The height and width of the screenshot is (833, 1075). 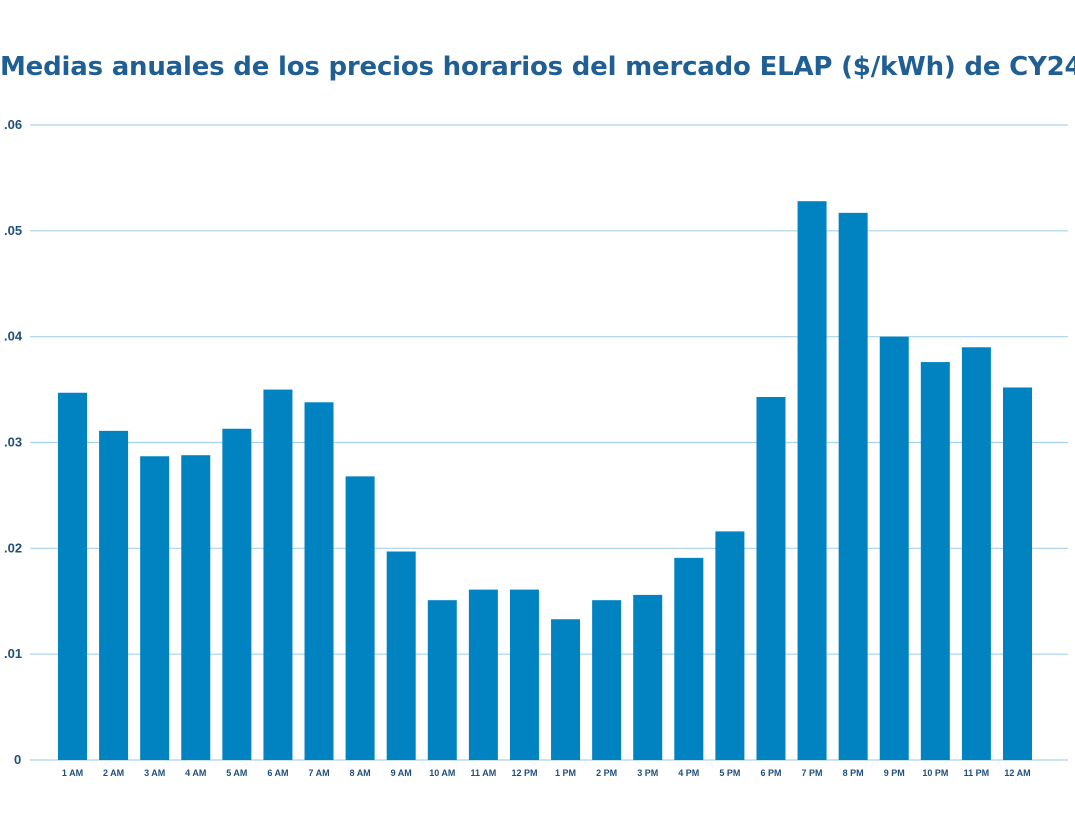 What do you see at coordinates (17, 759) in the screenshot?
I see `y-tick-label: 0` at bounding box center [17, 759].